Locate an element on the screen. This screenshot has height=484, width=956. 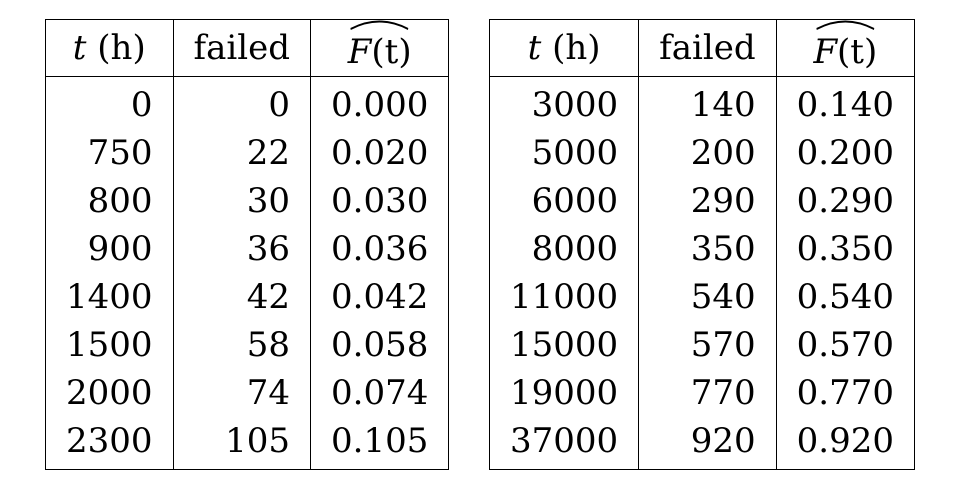
cell-time: 3000 is located at coordinates (575, 105).